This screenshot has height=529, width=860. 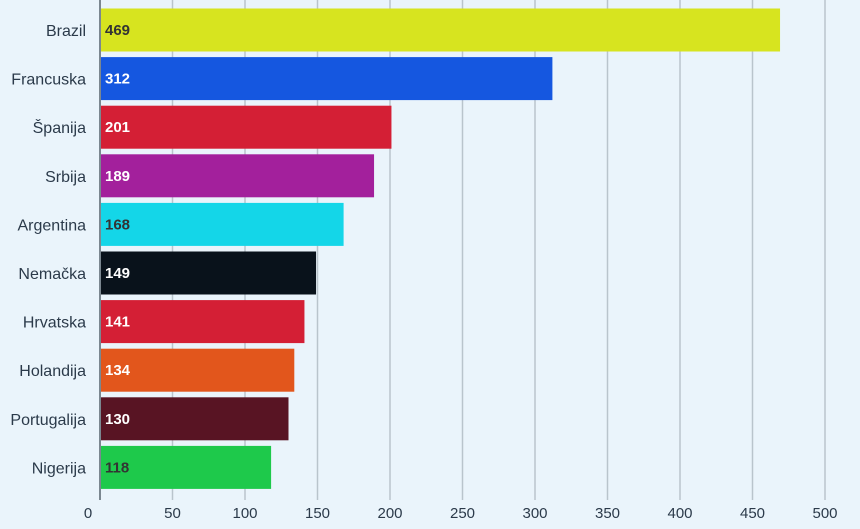 What do you see at coordinates (222, 224) in the screenshot?
I see `bar-argentina` at bounding box center [222, 224].